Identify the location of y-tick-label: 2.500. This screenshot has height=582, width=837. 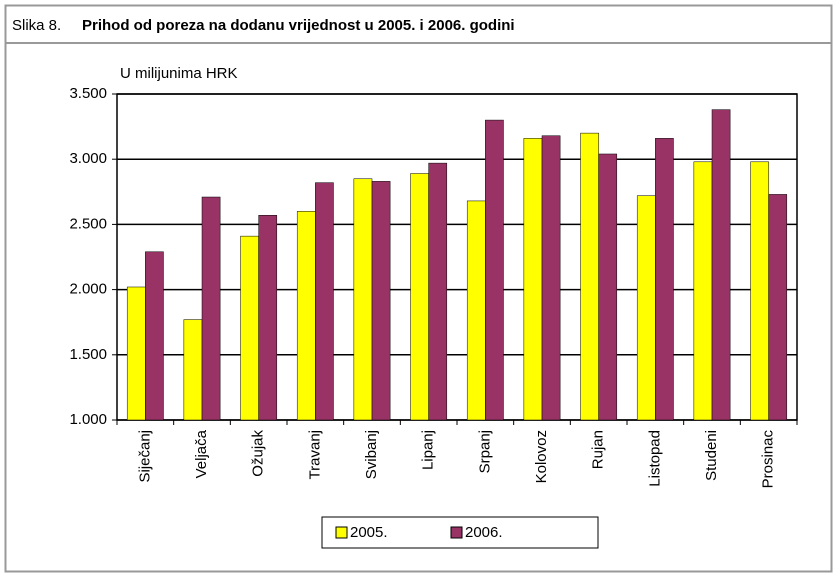
(88, 223).